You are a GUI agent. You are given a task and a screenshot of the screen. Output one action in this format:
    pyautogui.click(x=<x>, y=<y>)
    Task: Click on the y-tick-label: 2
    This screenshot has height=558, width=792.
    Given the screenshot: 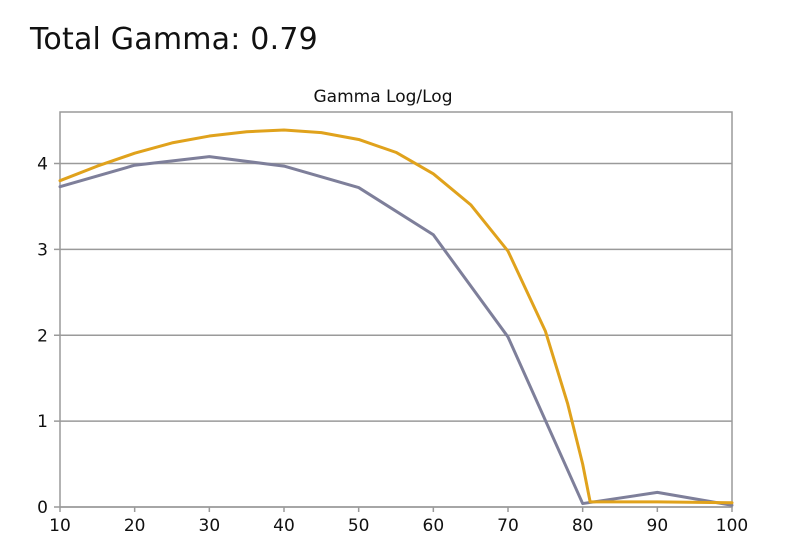 What is the action you would take?
    pyautogui.click(x=42, y=336)
    